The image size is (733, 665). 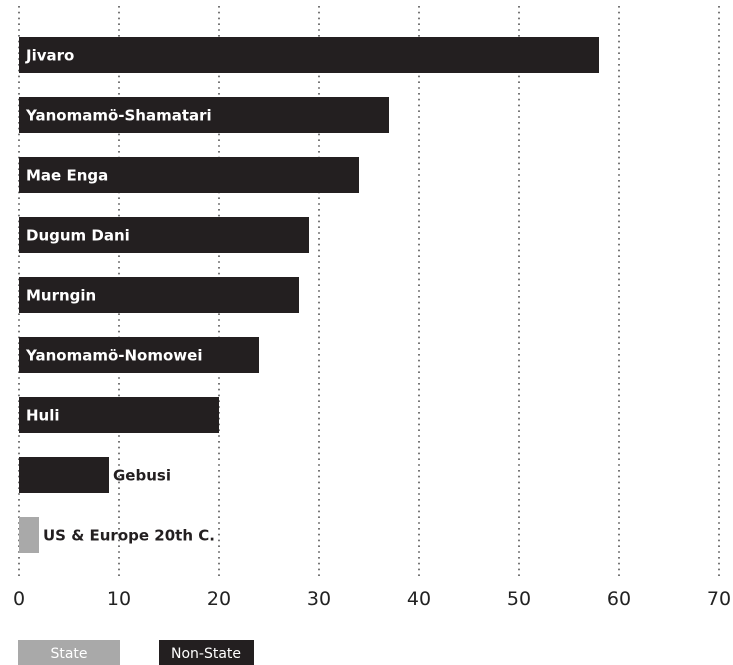 I want to click on bar-label-5: Yanomamö-Nomowei, so click(x=113, y=356).